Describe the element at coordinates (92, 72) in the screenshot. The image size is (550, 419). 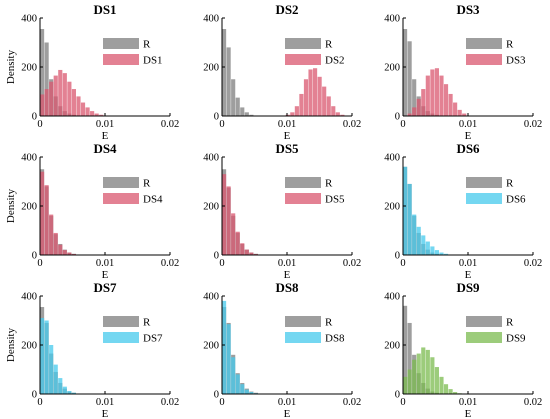
I see `panel-ds1: DS1 0 0.01 0.02 0 200 400 E Density R DS1` at that location.